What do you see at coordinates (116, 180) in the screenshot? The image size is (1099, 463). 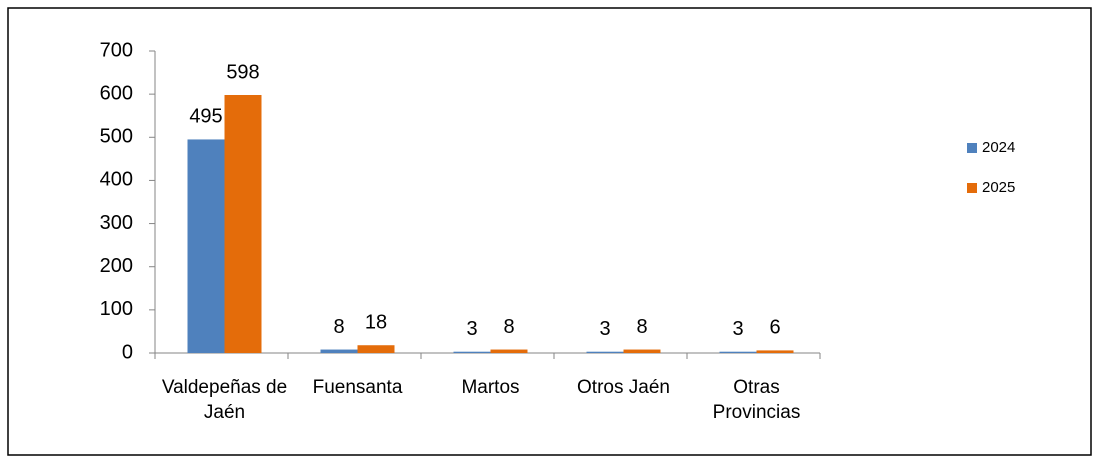 I see `y-tick-label: 400` at bounding box center [116, 180].